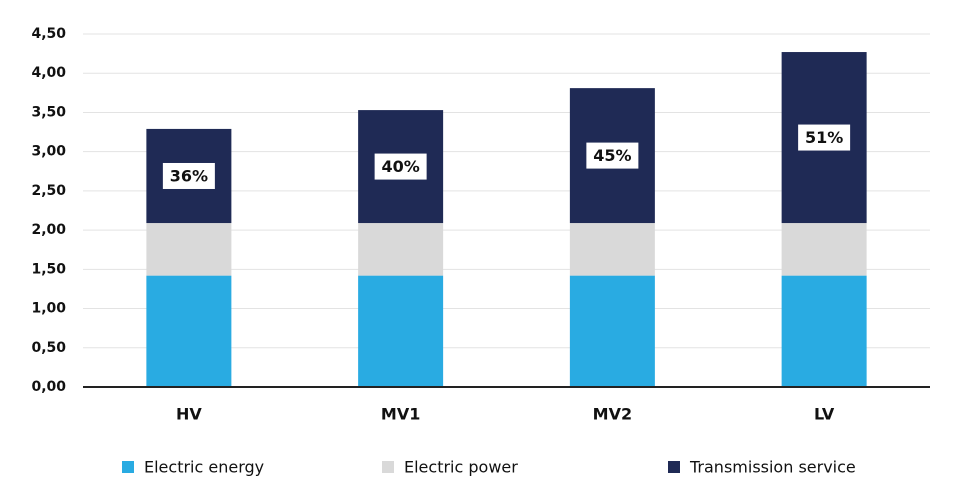 The width and height of the screenshot is (955, 493). Describe the element at coordinates (48, 269) in the screenshot. I see `y-tick-label: 1,50` at that location.